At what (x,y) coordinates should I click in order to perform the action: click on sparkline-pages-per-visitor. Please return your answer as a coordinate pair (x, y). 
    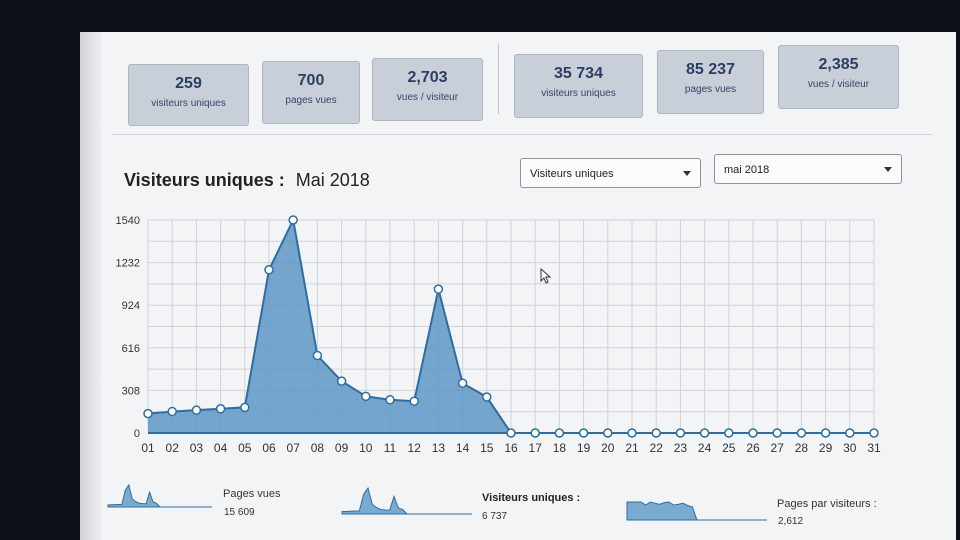
    Looking at the image, I should click on (696, 511).